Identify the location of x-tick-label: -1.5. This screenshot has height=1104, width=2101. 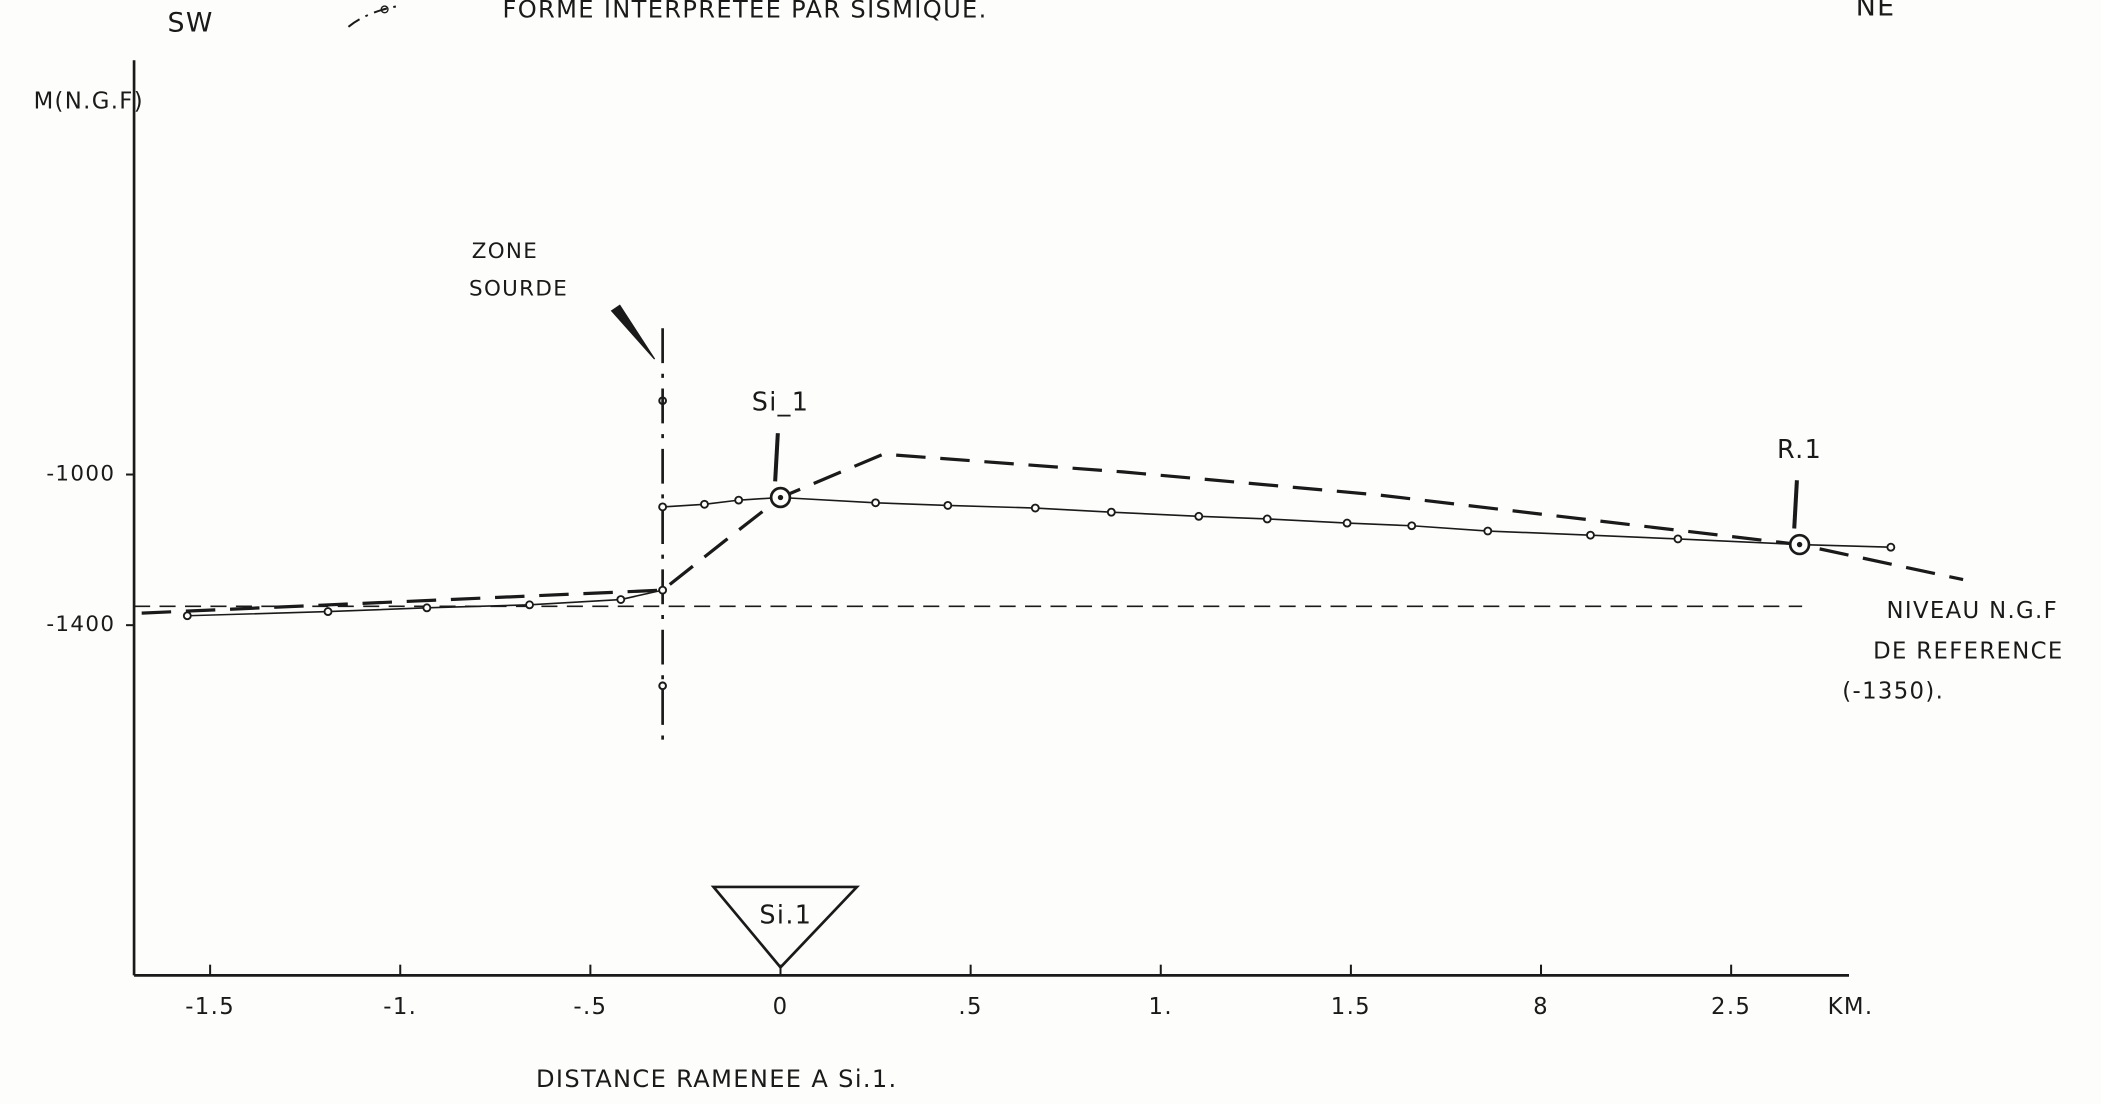
(210, 1007).